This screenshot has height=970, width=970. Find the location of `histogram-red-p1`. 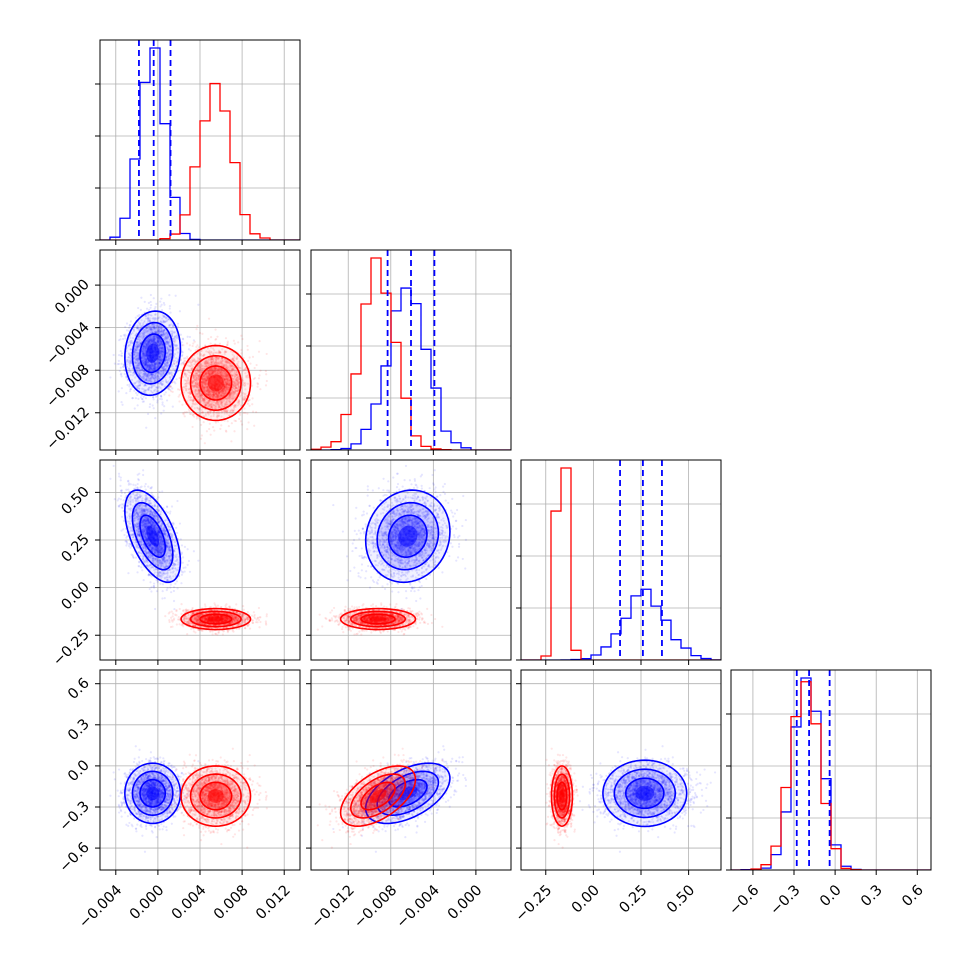

histogram-red-p1 is located at coordinates (200, 161).